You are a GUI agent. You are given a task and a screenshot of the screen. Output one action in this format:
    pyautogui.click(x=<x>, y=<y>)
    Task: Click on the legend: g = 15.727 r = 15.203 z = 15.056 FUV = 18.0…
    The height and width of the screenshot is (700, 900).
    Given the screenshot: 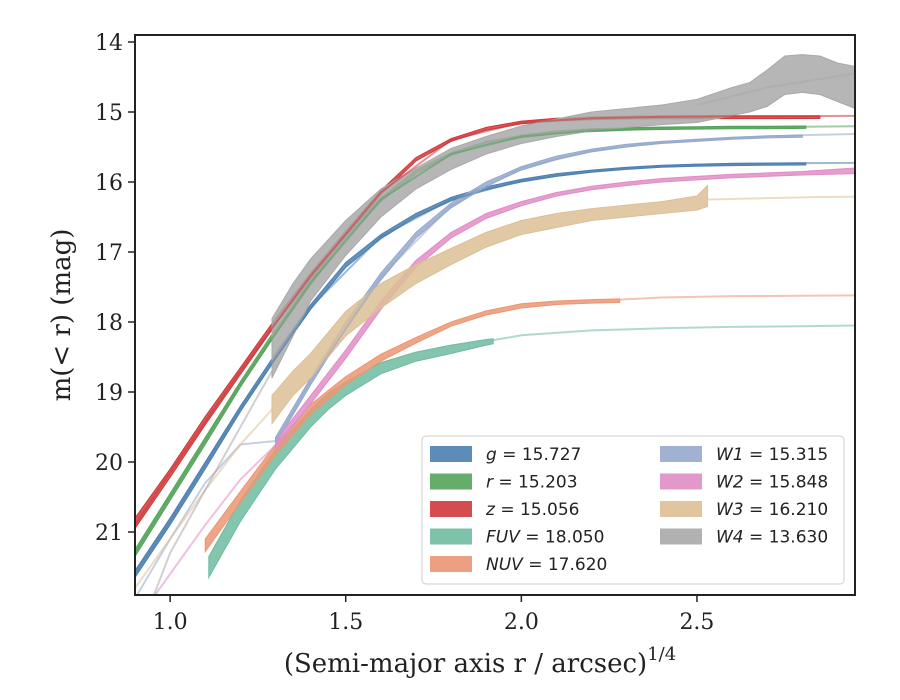 What is the action you would take?
    pyautogui.click(x=633, y=510)
    